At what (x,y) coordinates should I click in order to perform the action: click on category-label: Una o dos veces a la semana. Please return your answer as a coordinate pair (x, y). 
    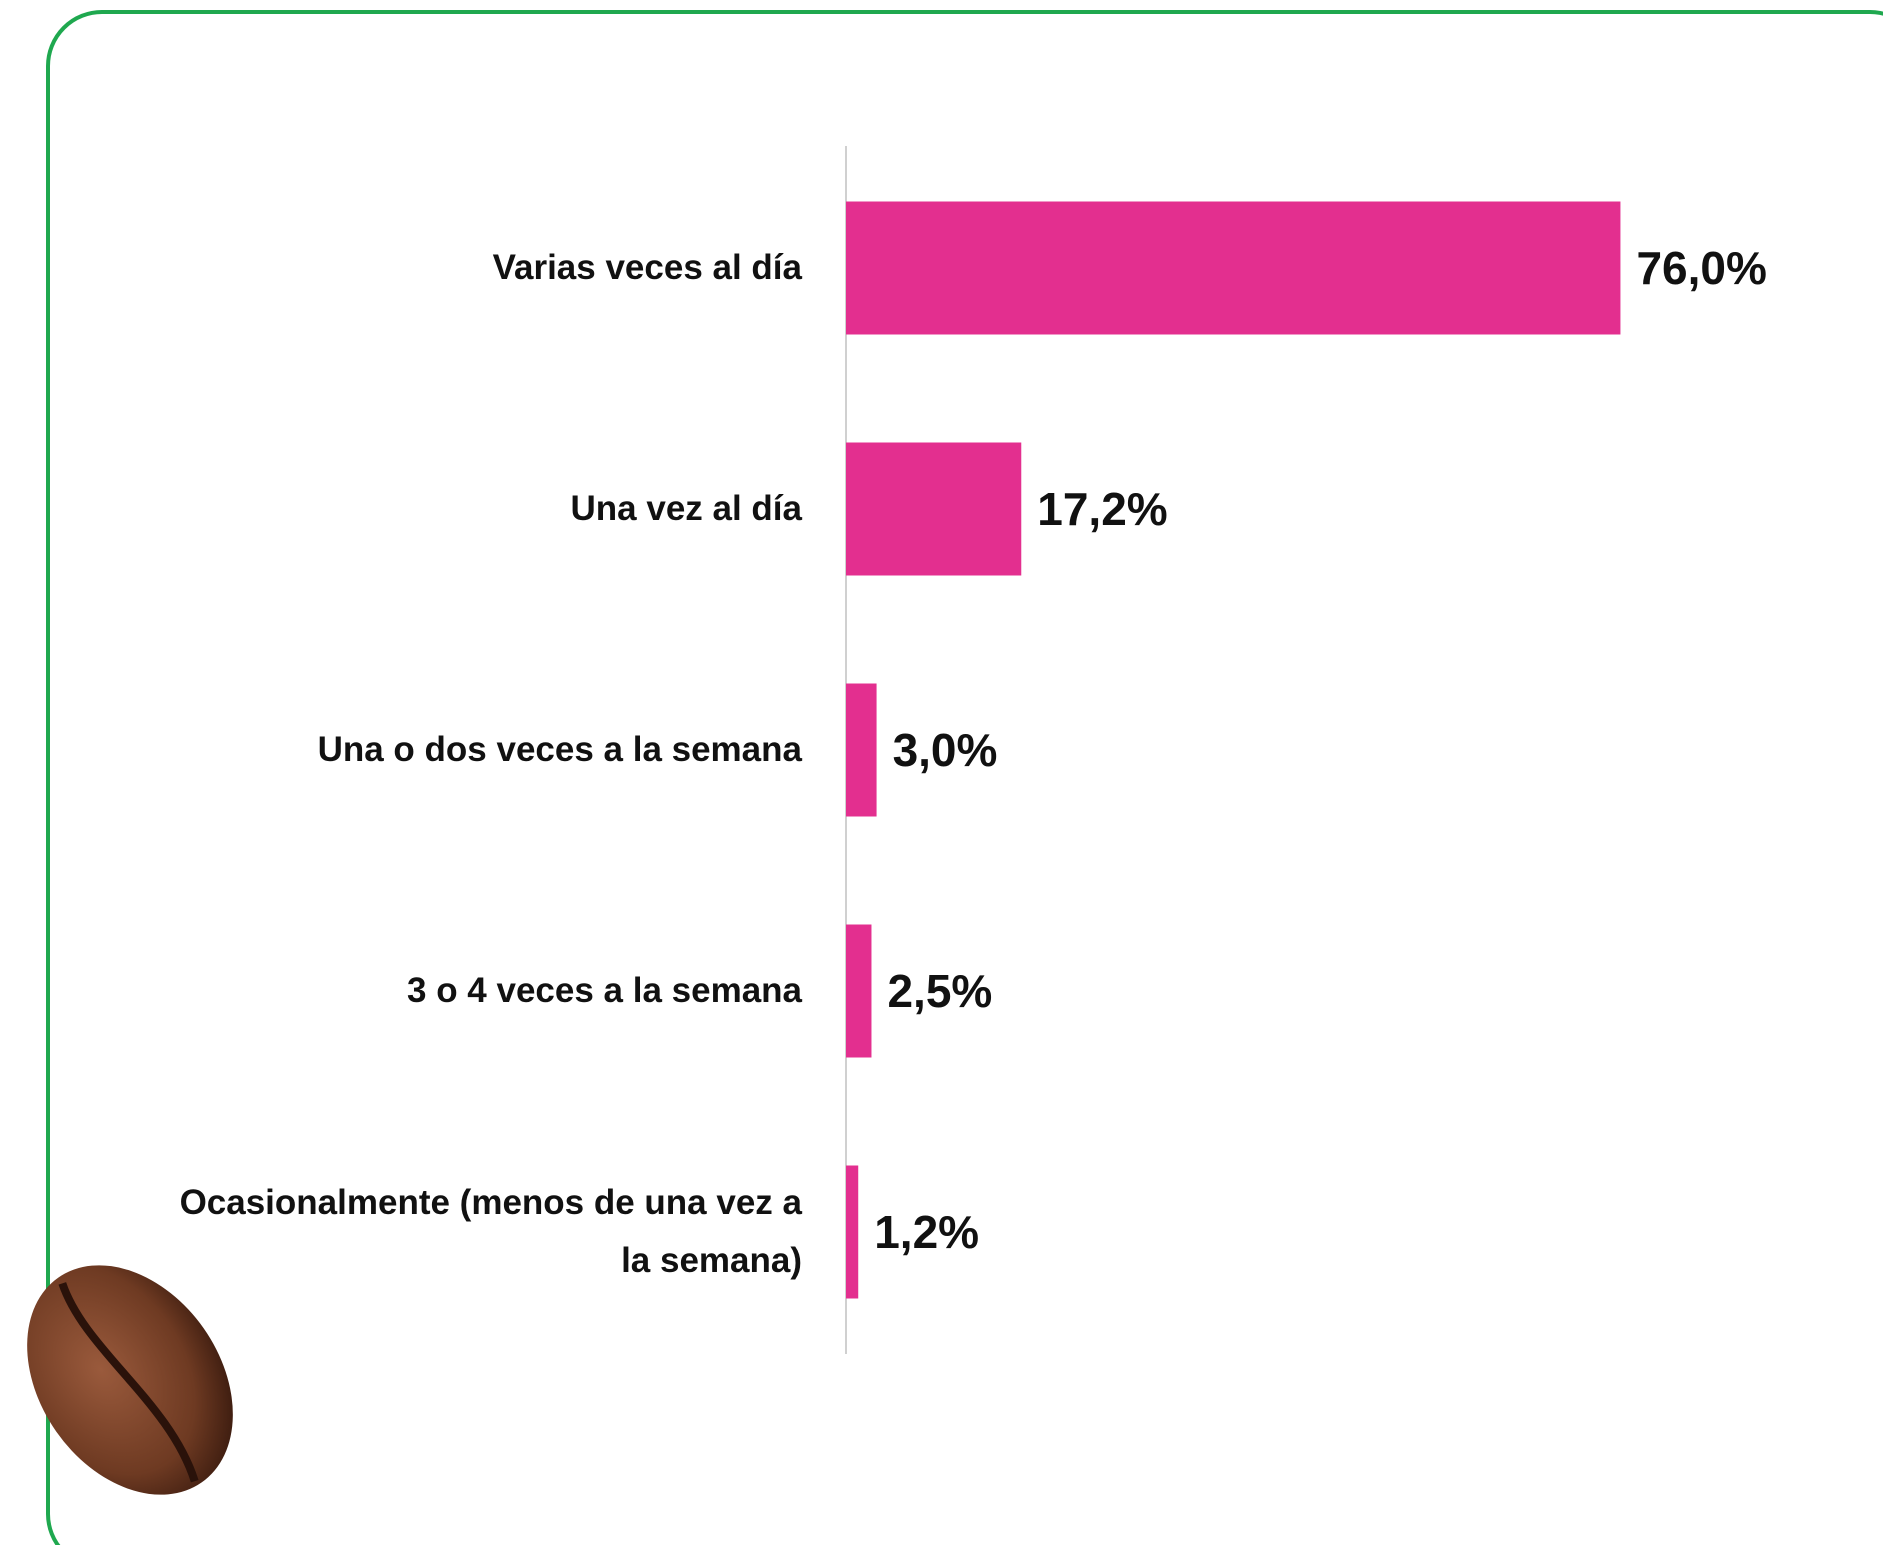
    Looking at the image, I should click on (559, 749).